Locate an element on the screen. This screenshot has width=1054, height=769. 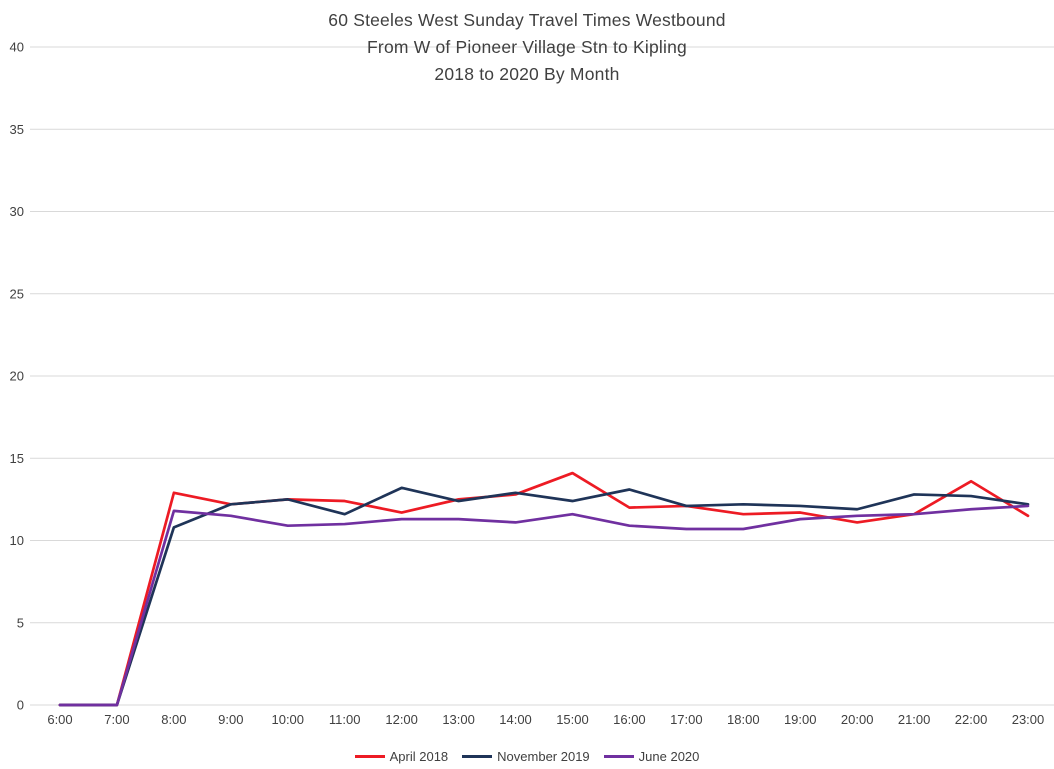
x-axis-tick-label-14:00: 14:00 is located at coordinates (515, 719).